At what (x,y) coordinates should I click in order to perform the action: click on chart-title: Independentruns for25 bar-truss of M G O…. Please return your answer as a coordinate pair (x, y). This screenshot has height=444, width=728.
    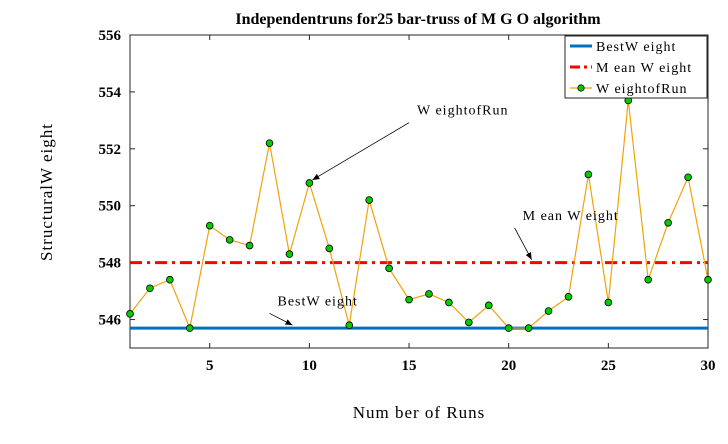
    Looking at the image, I should click on (418, 19).